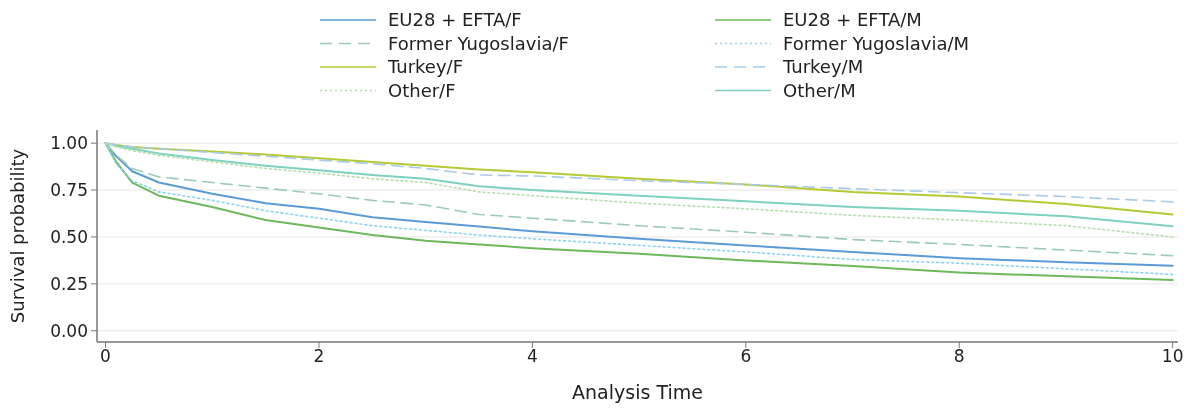 The image size is (1192, 409). I want to click on line-series, so click(639, 172).